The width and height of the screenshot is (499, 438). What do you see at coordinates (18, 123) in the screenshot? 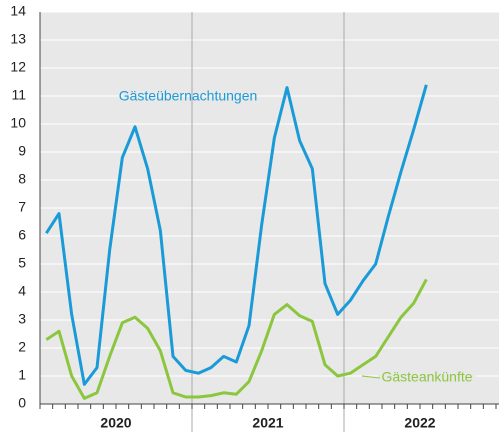
I see `y-tick-label: 10` at bounding box center [18, 123].